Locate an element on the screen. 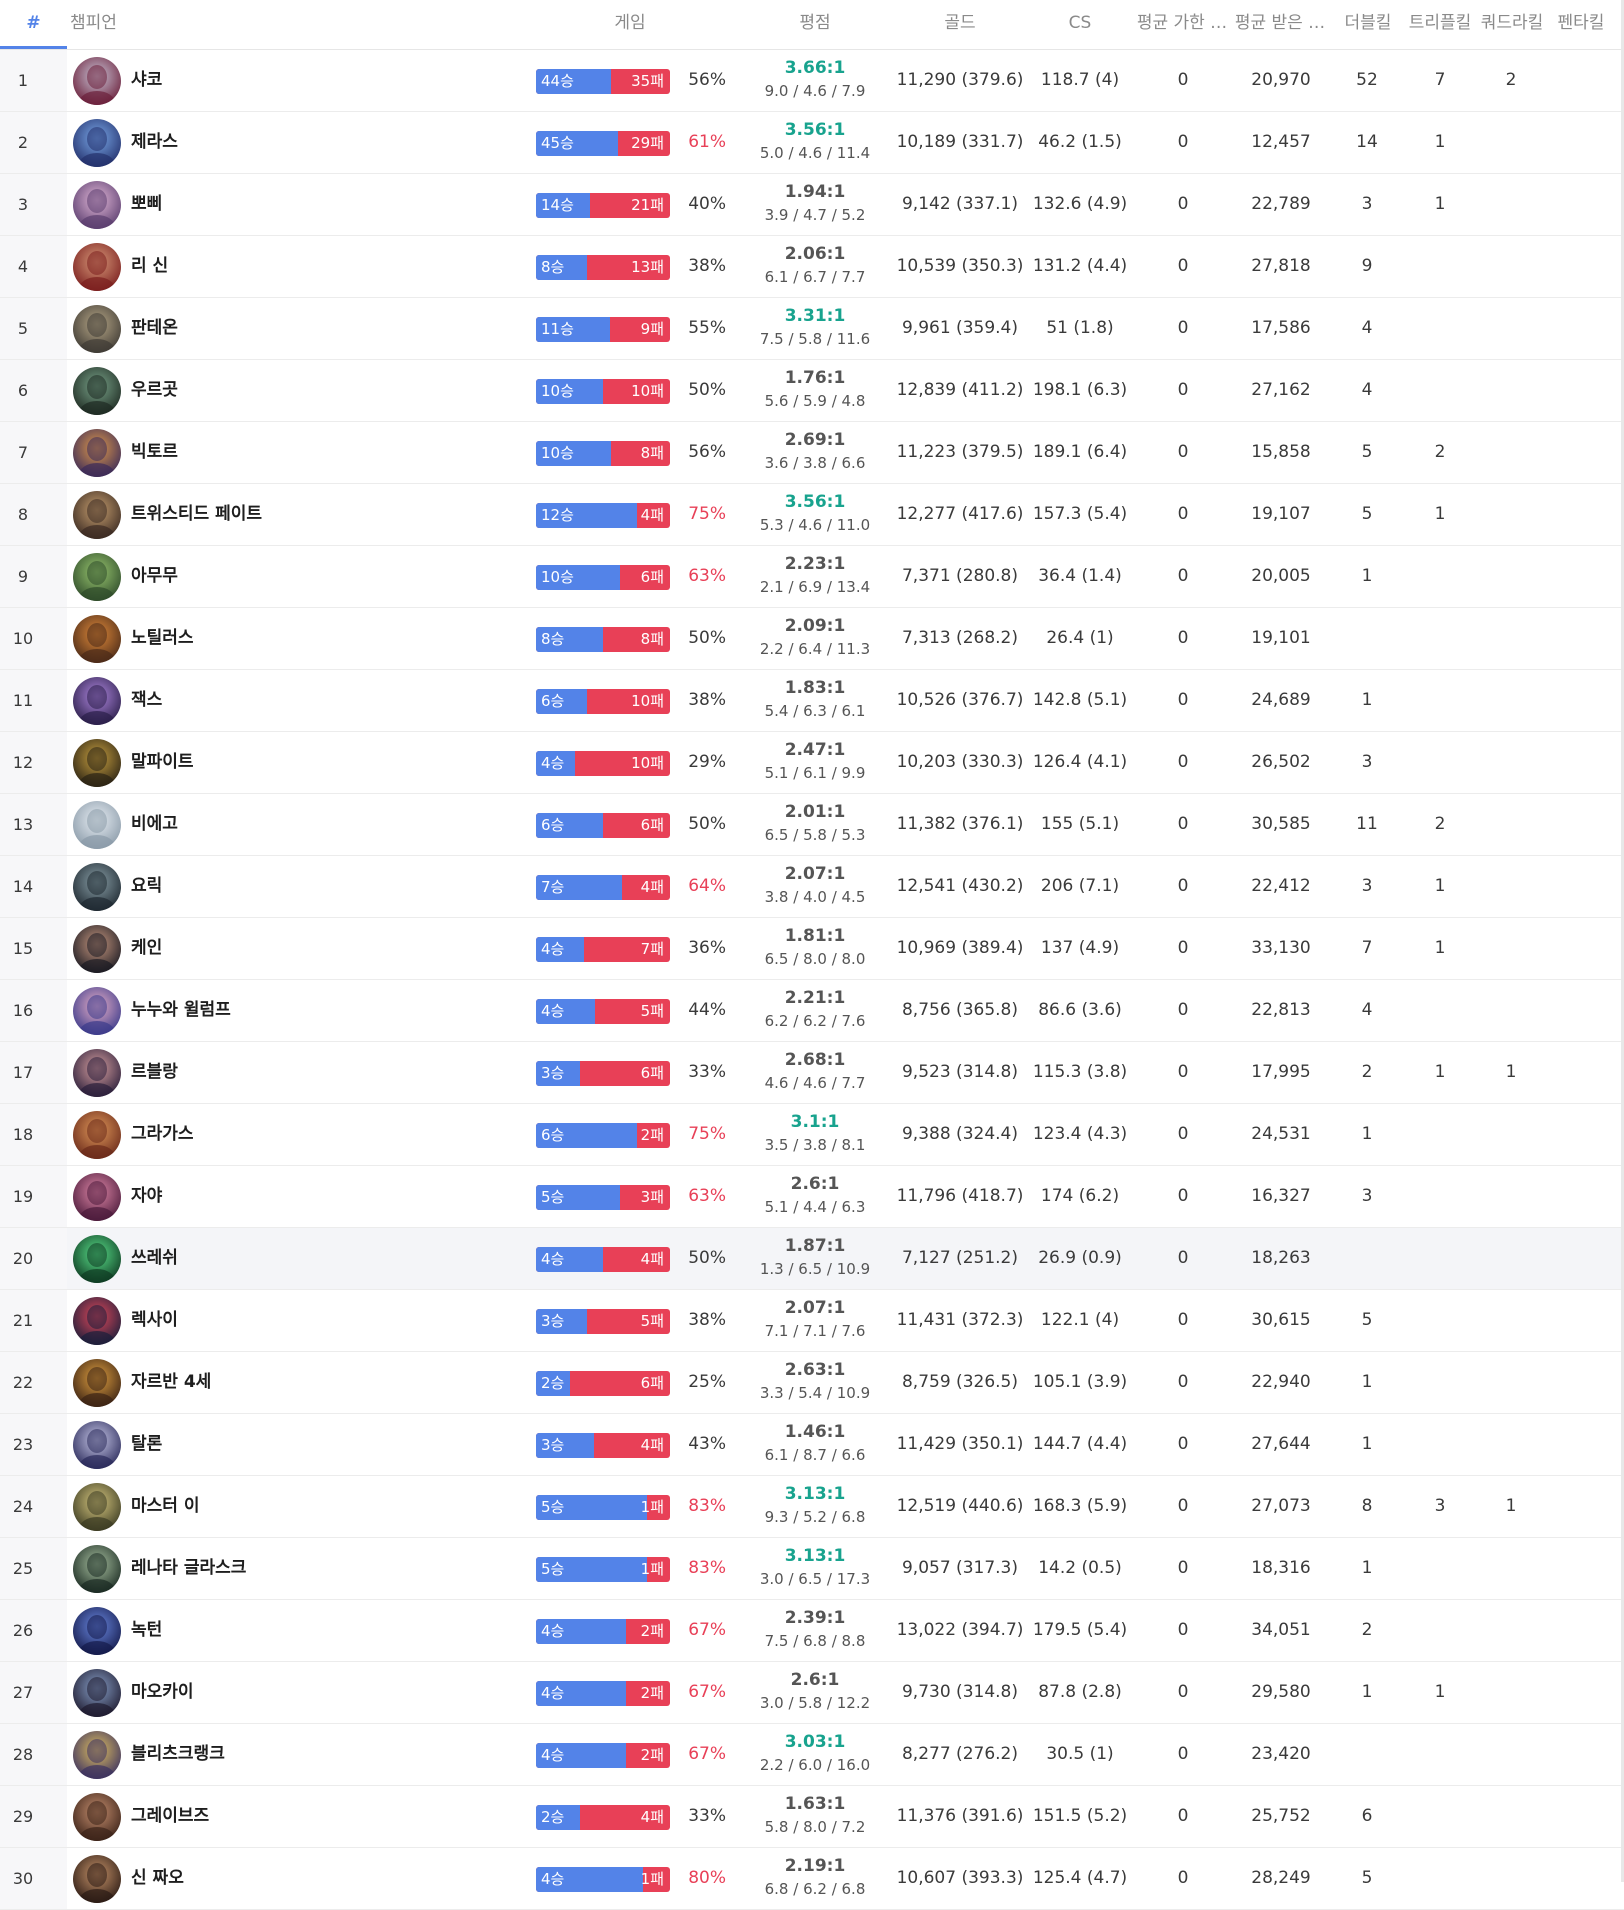  header-triple-kill: 트리플킬 is located at coordinates (1440, 23).